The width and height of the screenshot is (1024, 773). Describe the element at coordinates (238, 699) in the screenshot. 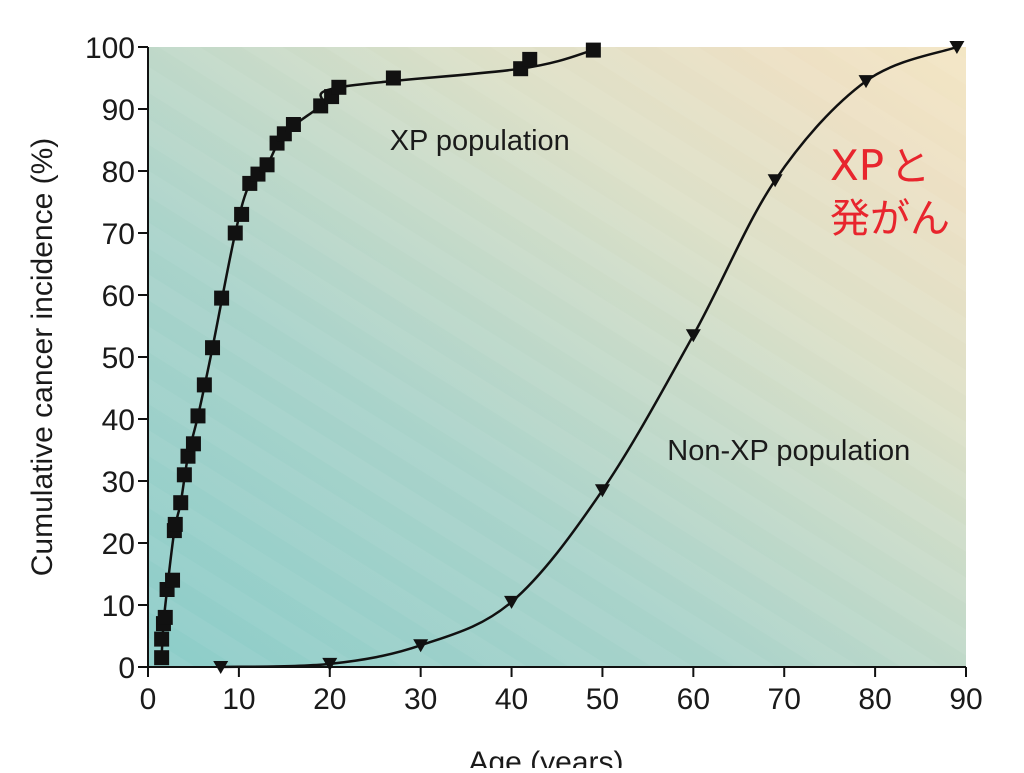

I see `x-tick-label: 10` at that location.